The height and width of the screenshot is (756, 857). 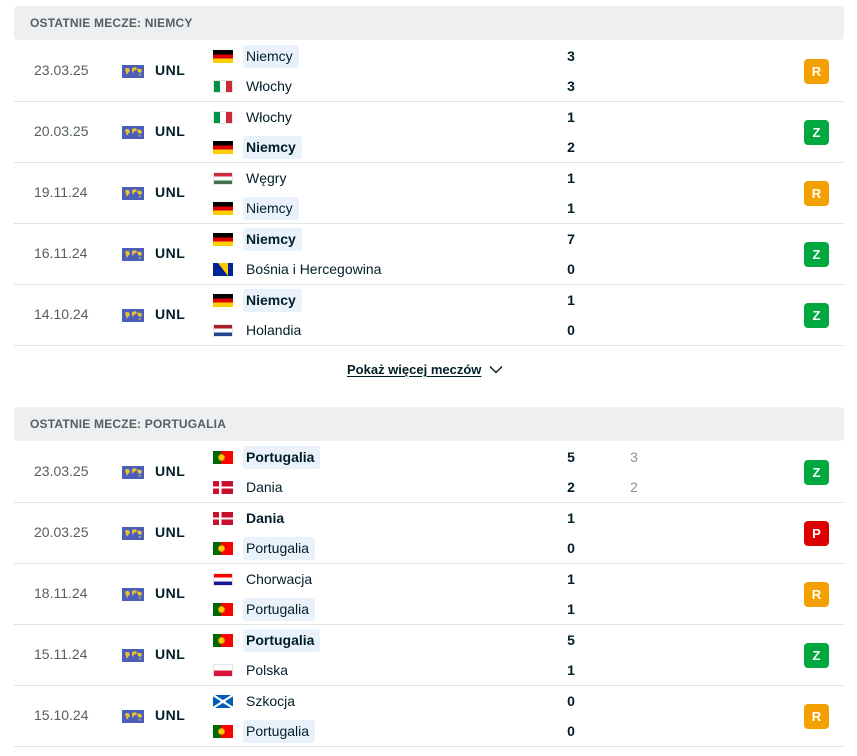 What do you see at coordinates (414, 369) in the screenshot?
I see `show-more-label: Pokaż więcej meczów` at bounding box center [414, 369].